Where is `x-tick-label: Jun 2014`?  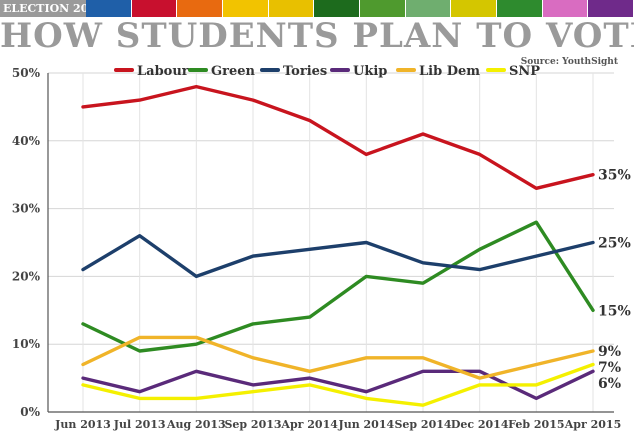 x-tick-label: Jun 2014 is located at coordinates (366, 424).